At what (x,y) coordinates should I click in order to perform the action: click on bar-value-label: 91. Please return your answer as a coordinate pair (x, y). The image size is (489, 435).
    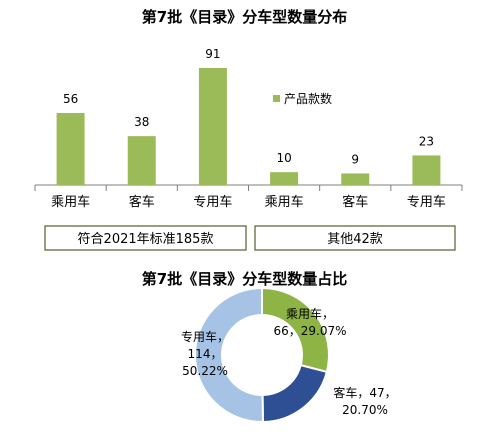
    Looking at the image, I should click on (212, 54).